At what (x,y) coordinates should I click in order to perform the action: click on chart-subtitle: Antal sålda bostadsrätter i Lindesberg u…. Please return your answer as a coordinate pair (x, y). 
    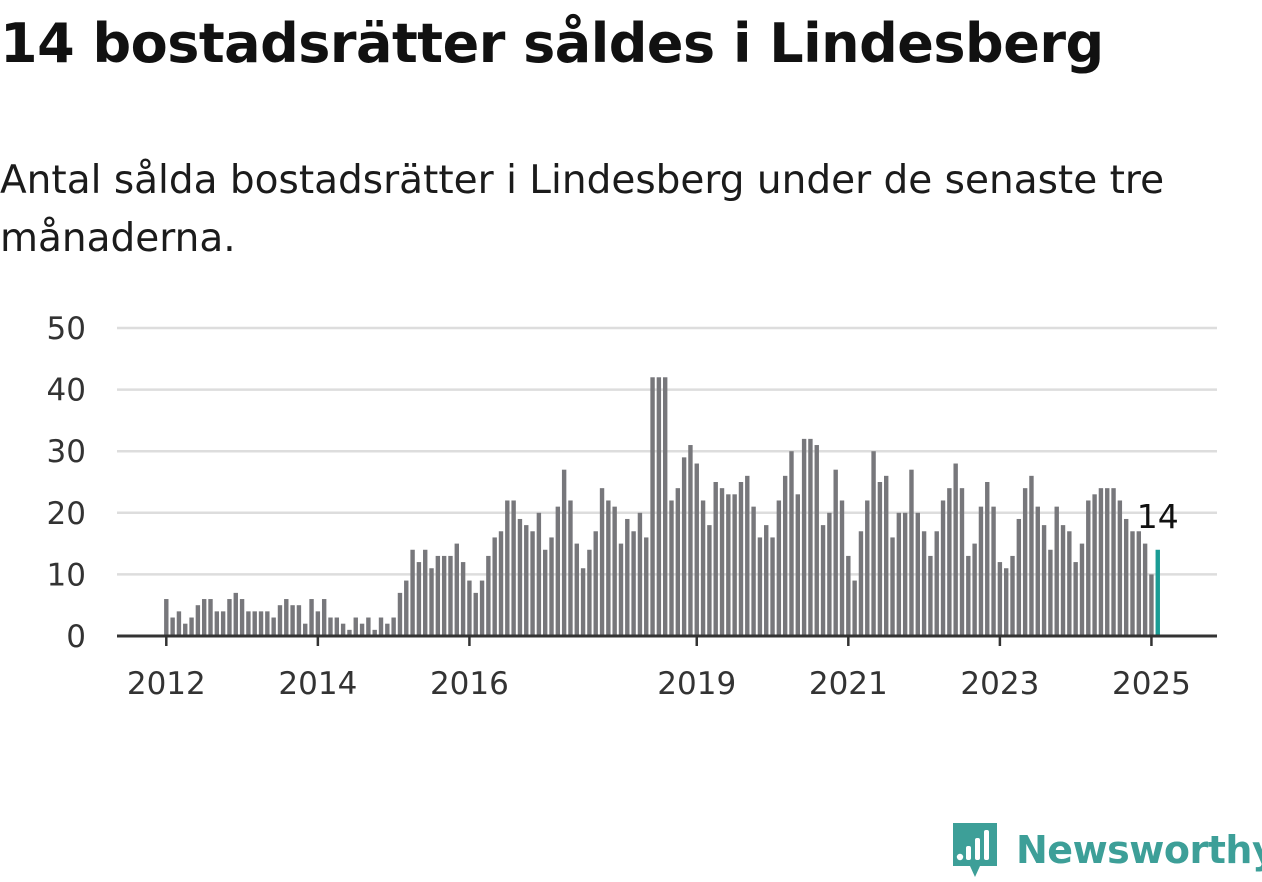
    Looking at the image, I should click on (582, 209).